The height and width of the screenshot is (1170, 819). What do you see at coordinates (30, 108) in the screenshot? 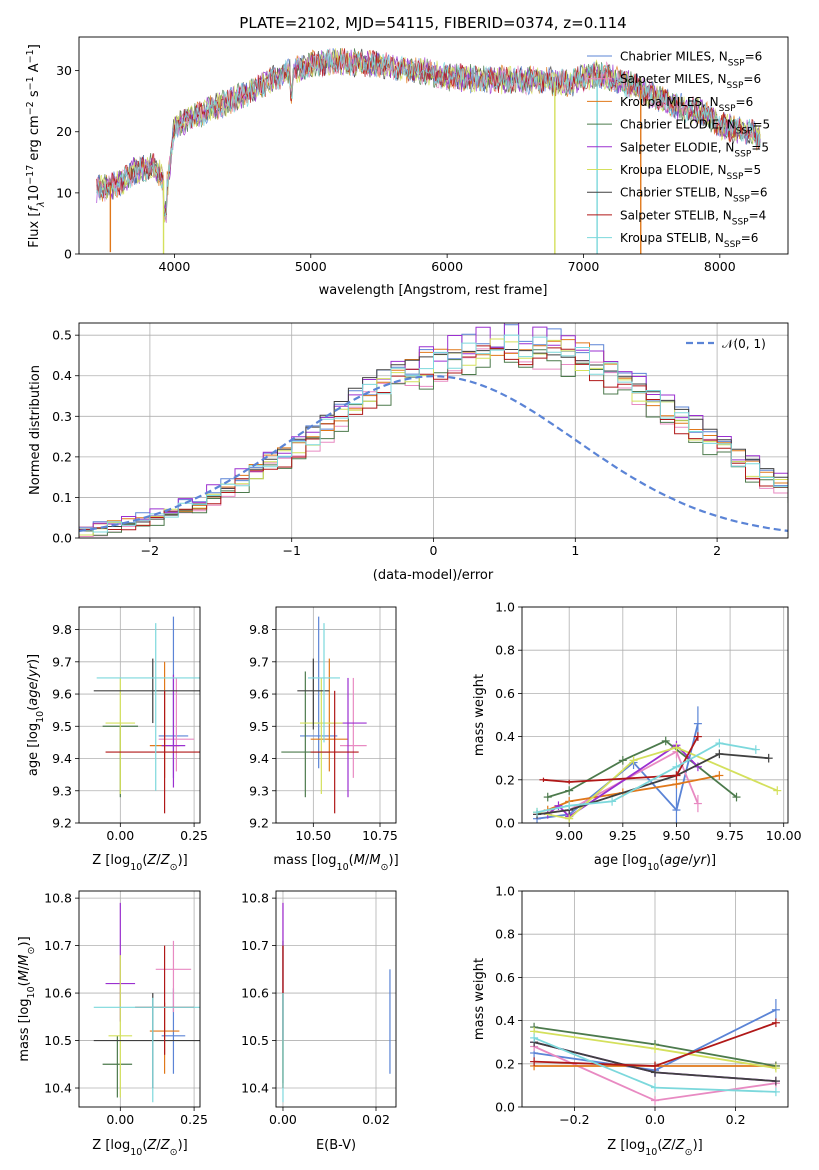
I see `label-part: −2` at bounding box center [30, 108].